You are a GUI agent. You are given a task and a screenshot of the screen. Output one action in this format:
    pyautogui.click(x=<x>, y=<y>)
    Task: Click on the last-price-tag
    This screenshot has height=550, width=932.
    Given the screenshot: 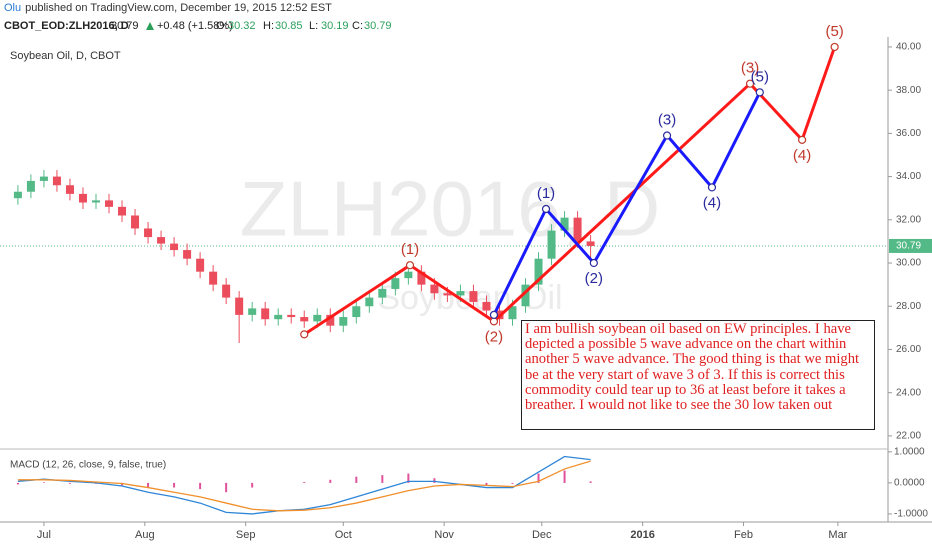 What is the action you would take?
    pyautogui.click(x=910, y=245)
    